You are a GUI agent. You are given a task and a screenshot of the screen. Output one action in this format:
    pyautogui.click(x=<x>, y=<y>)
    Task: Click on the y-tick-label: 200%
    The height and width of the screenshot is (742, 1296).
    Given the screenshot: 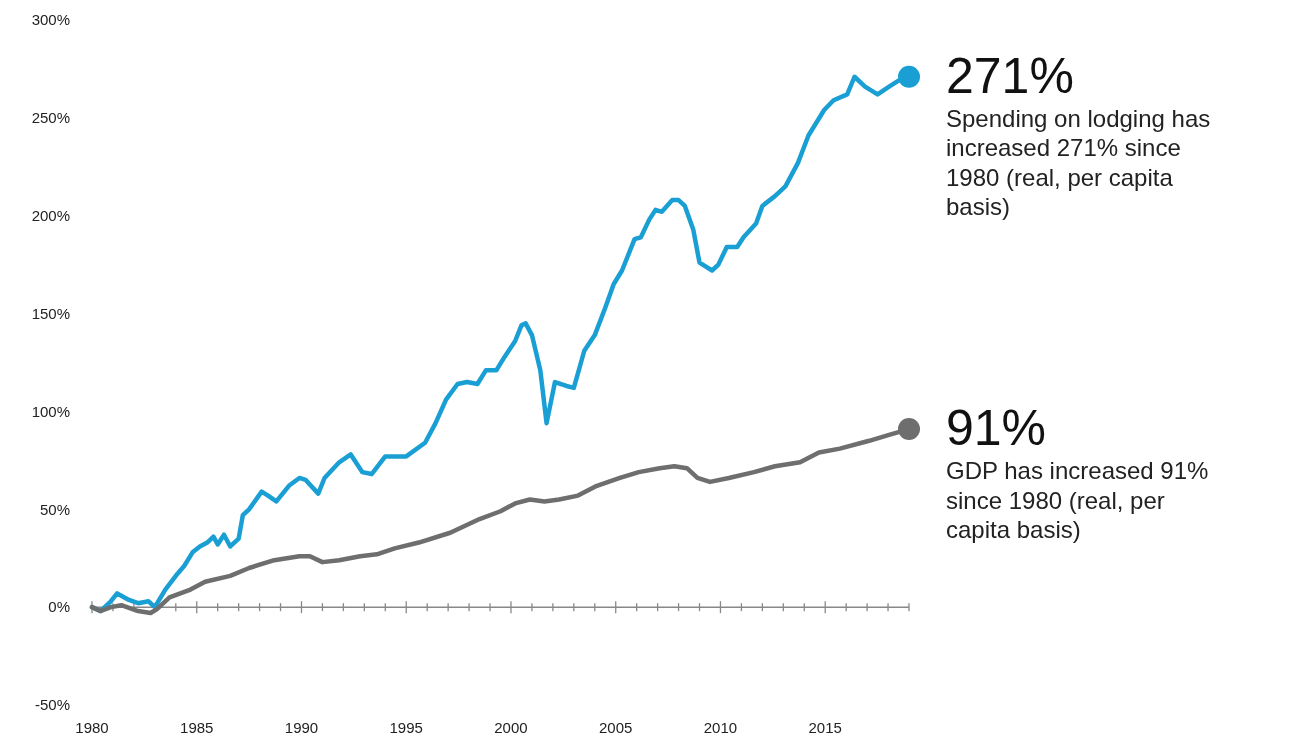 What is the action you would take?
    pyautogui.click(x=50, y=215)
    